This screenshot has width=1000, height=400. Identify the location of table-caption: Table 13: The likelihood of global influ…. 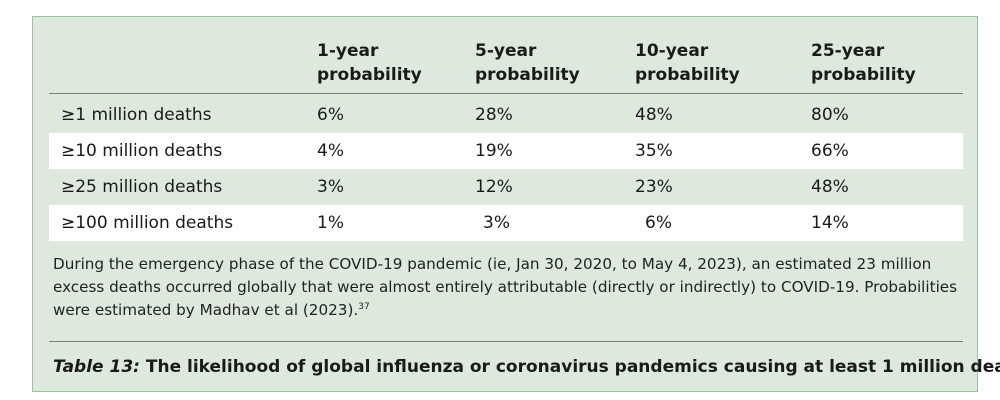
(526, 367).